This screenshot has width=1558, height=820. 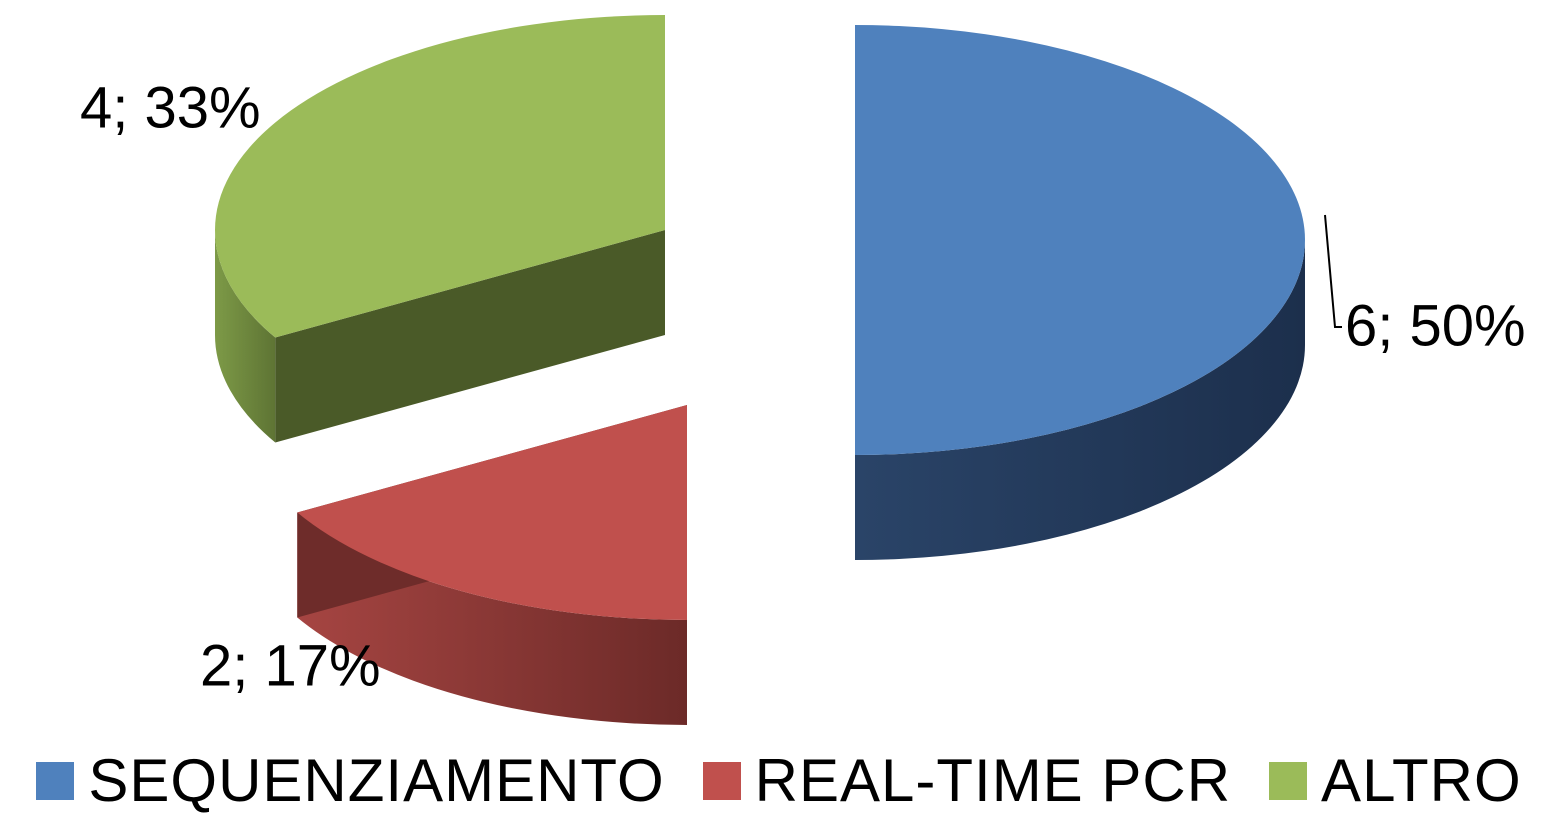 What do you see at coordinates (721, 781) in the screenshot?
I see `legend-swatch-real-time-pcr` at bounding box center [721, 781].